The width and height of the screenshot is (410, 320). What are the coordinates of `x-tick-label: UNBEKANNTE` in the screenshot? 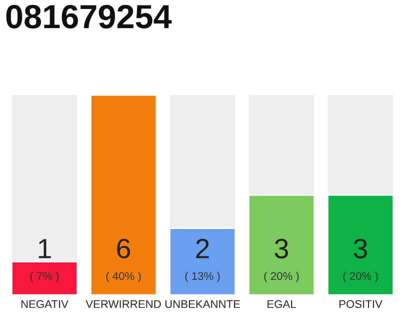 It's located at (202, 304).